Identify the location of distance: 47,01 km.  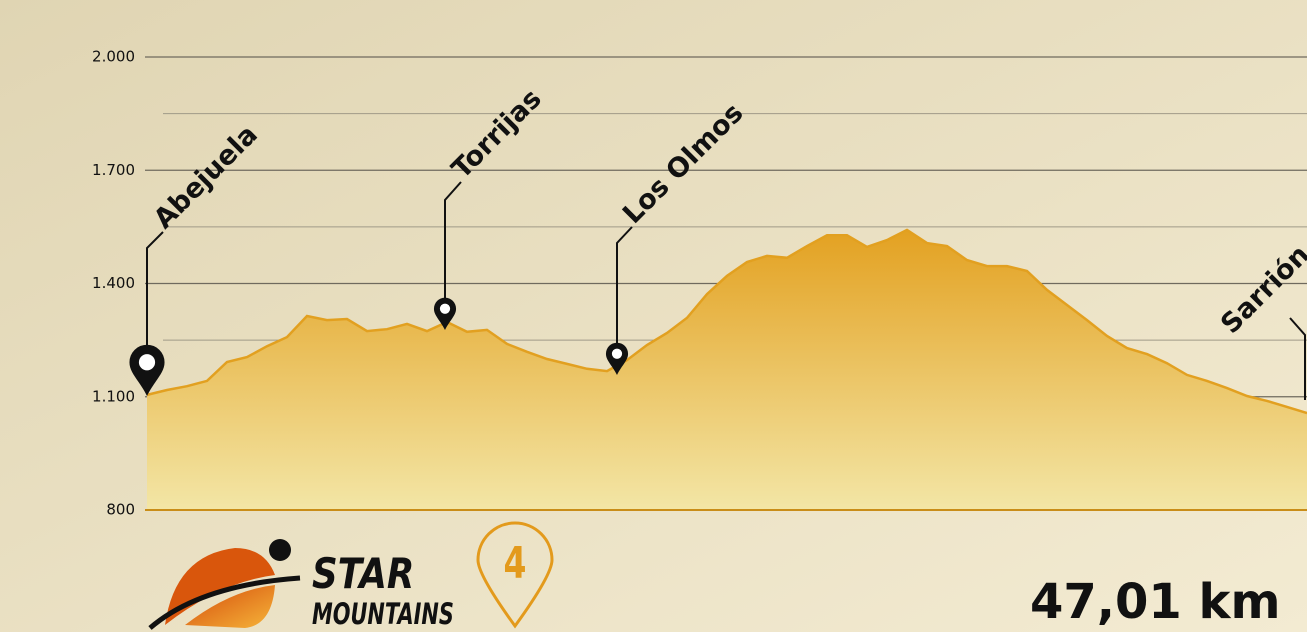
(1155, 602).